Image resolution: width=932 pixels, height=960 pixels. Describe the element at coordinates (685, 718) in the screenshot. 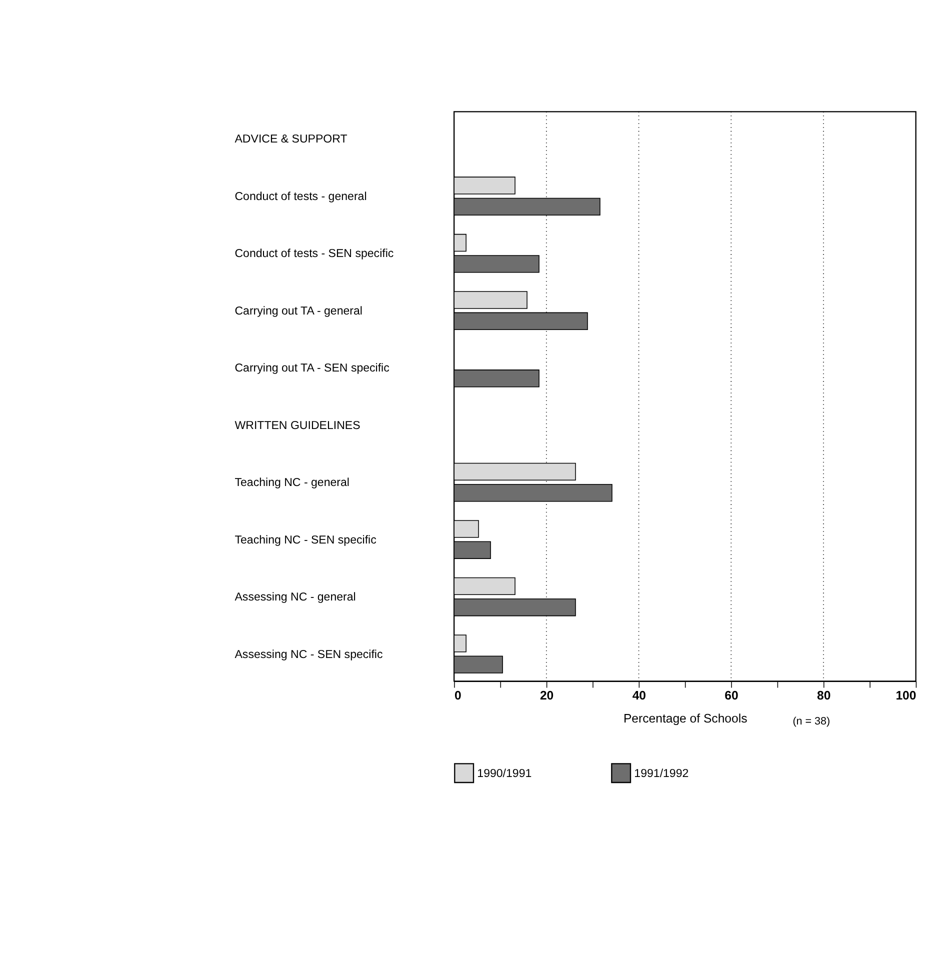

I see `x-axis-title: Percentage of Schools` at that location.